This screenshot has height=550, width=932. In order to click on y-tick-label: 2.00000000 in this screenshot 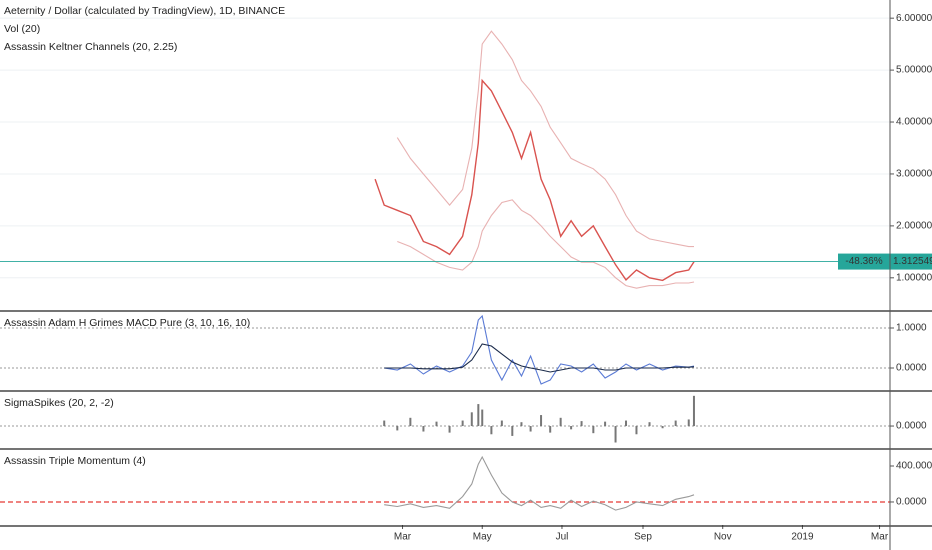, I will do `click(914, 226)`.